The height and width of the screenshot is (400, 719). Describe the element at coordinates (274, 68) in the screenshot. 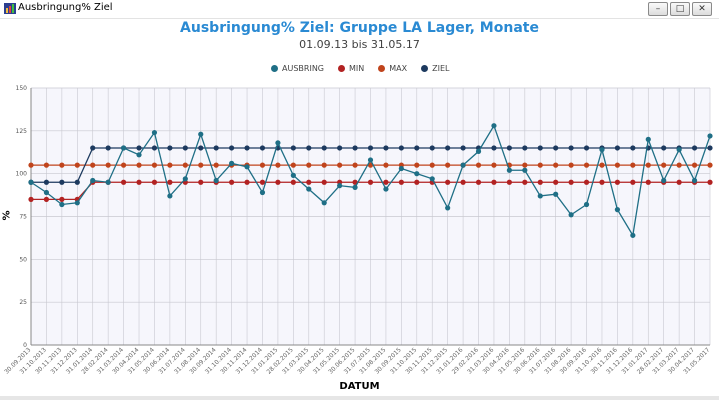

I see `legend-marker-ausbring` at that location.